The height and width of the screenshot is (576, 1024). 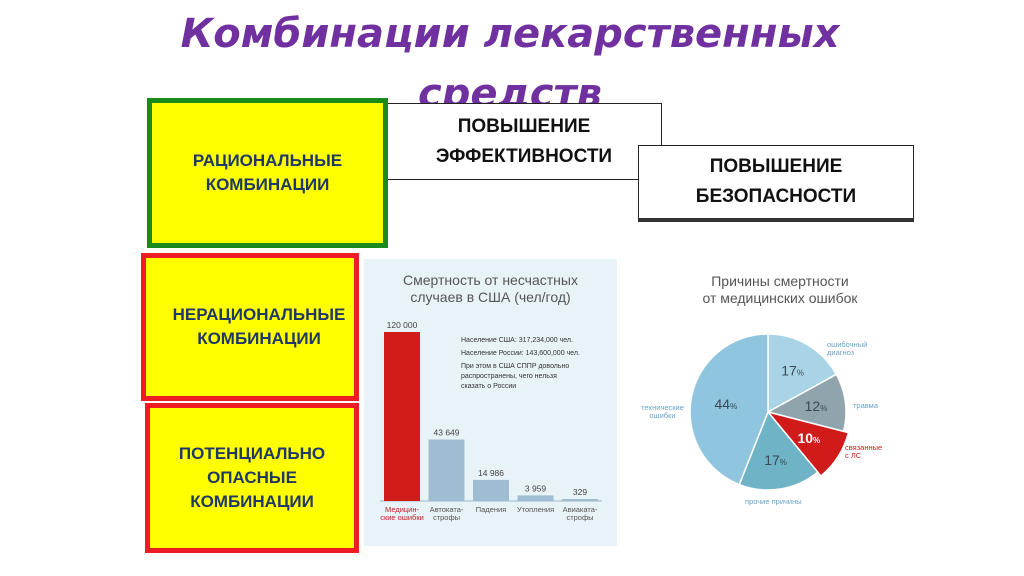 I want to click on note-usa: Население США: 317,234,000 чел., so click(x=517, y=340).